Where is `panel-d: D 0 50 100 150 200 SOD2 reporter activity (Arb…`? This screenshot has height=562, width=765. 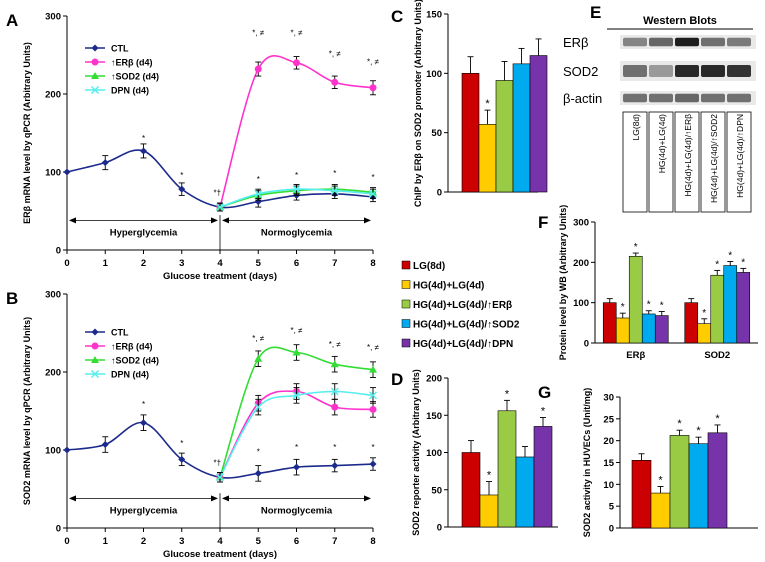
panel-d: D 0 50 100 150 200 SOD2 reporter activity (Arb… is located at coordinates (474, 452).